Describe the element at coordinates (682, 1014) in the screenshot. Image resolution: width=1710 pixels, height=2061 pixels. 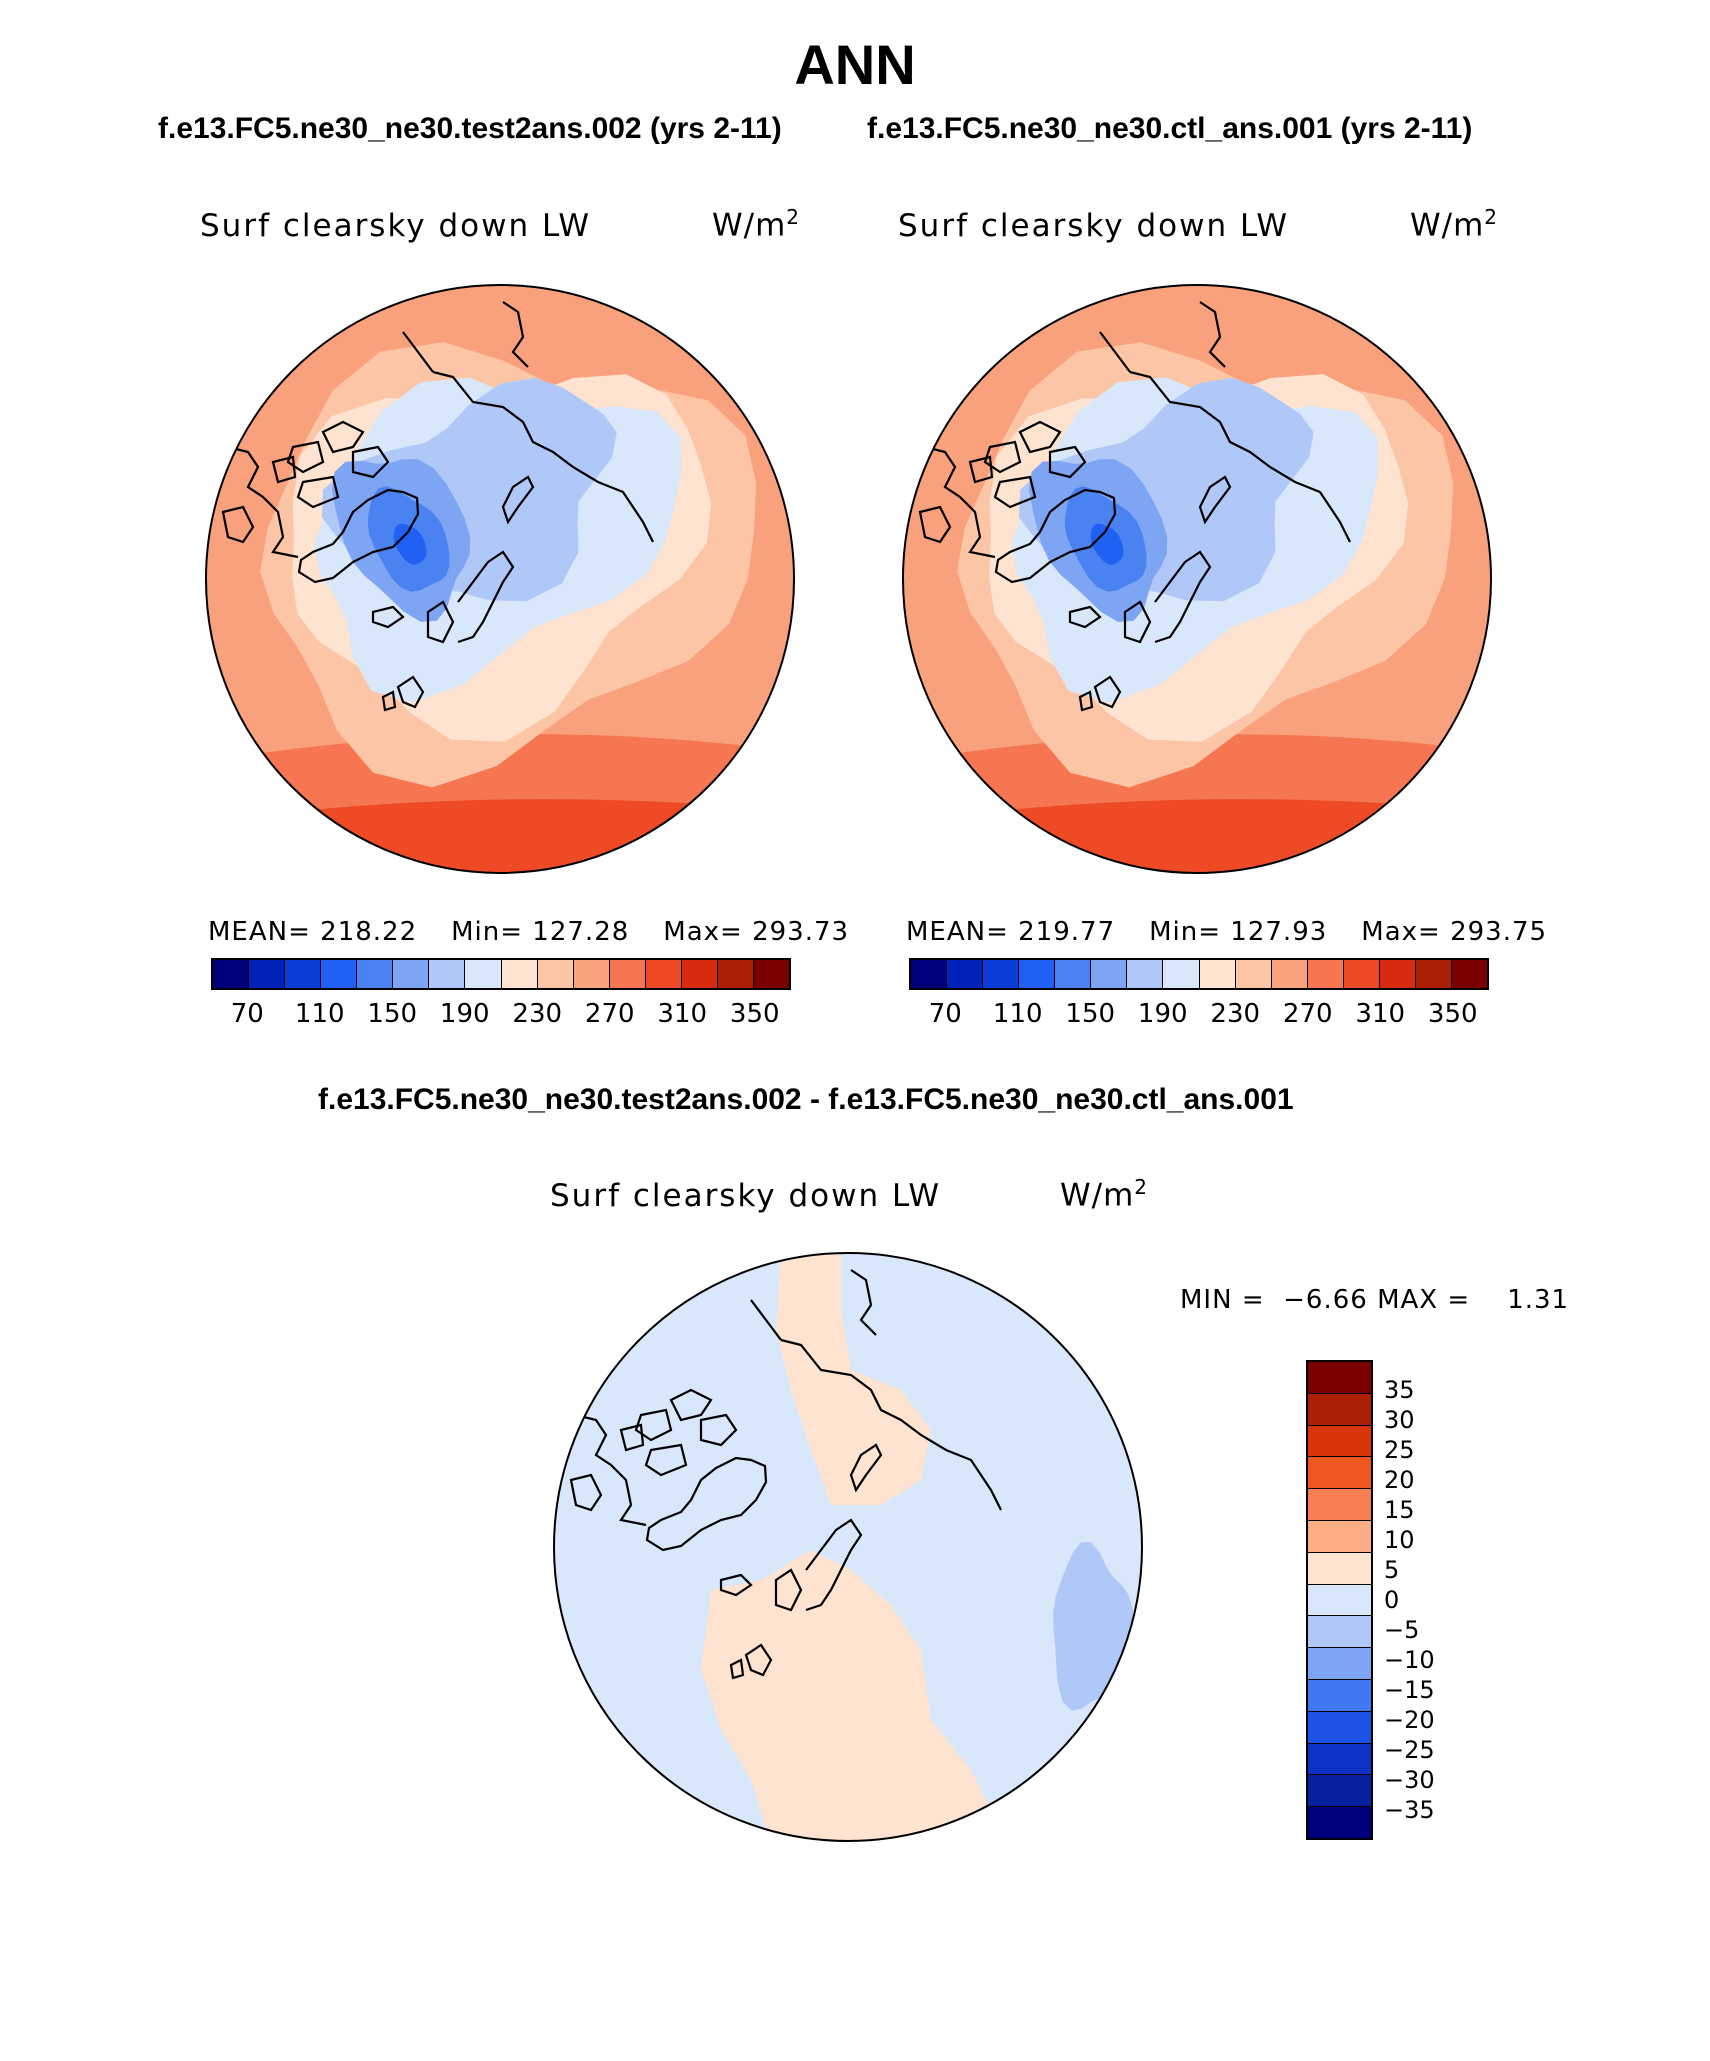
I see `colorbar-tick-label: 310` at that location.